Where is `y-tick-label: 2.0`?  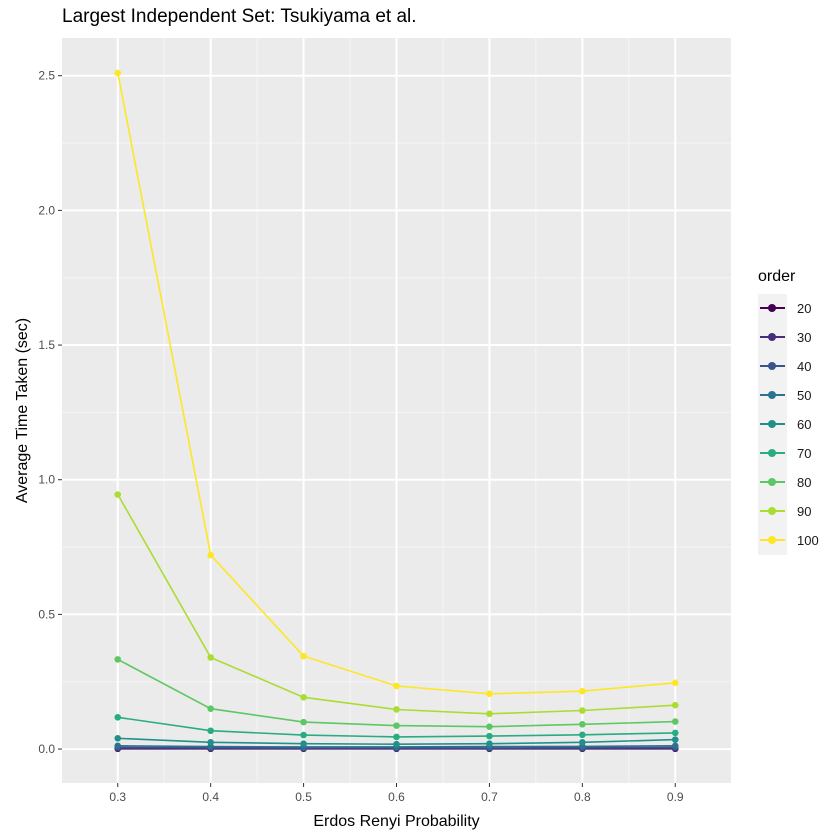
y-tick-label: 2.0 is located at coordinates (46, 210).